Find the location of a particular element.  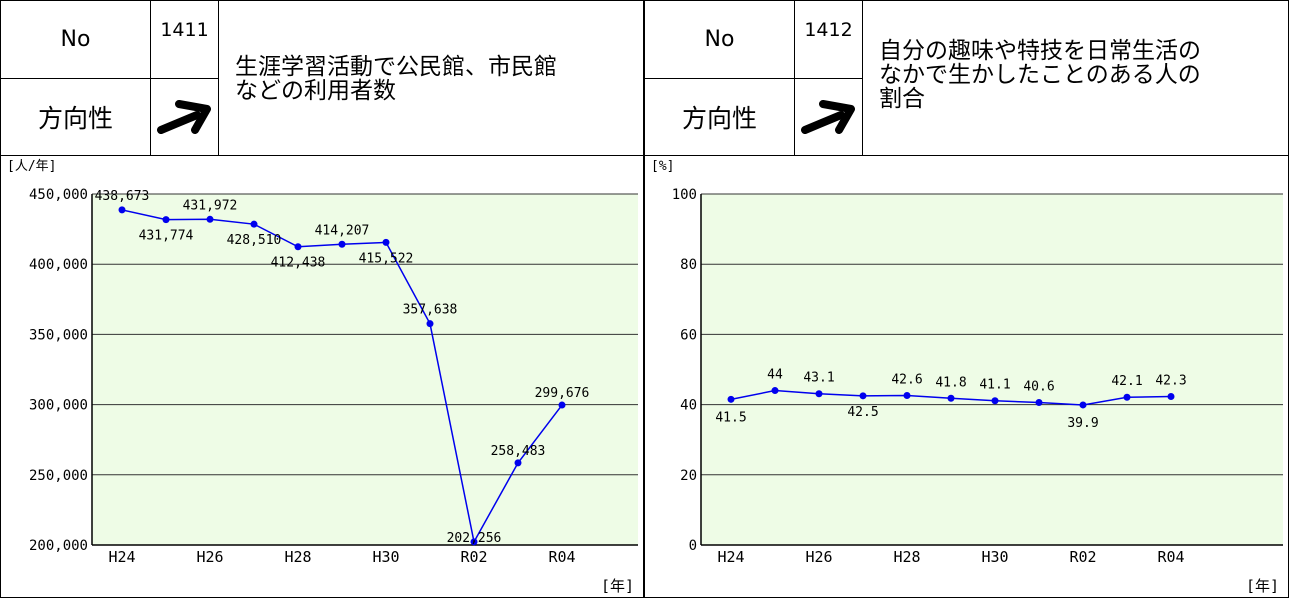

data-label: 44 is located at coordinates (775, 375).